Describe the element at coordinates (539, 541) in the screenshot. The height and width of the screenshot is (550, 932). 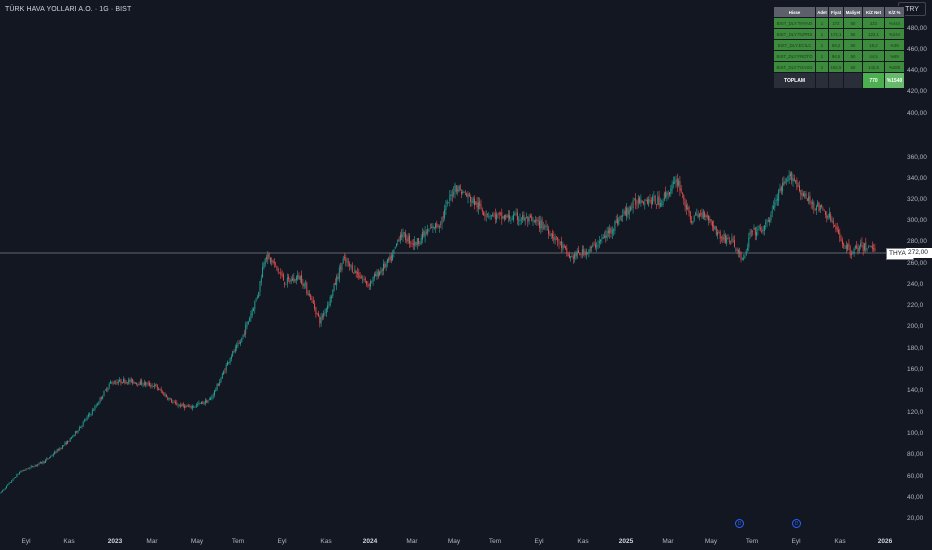
I see `x-tick-label: Eyl` at that location.